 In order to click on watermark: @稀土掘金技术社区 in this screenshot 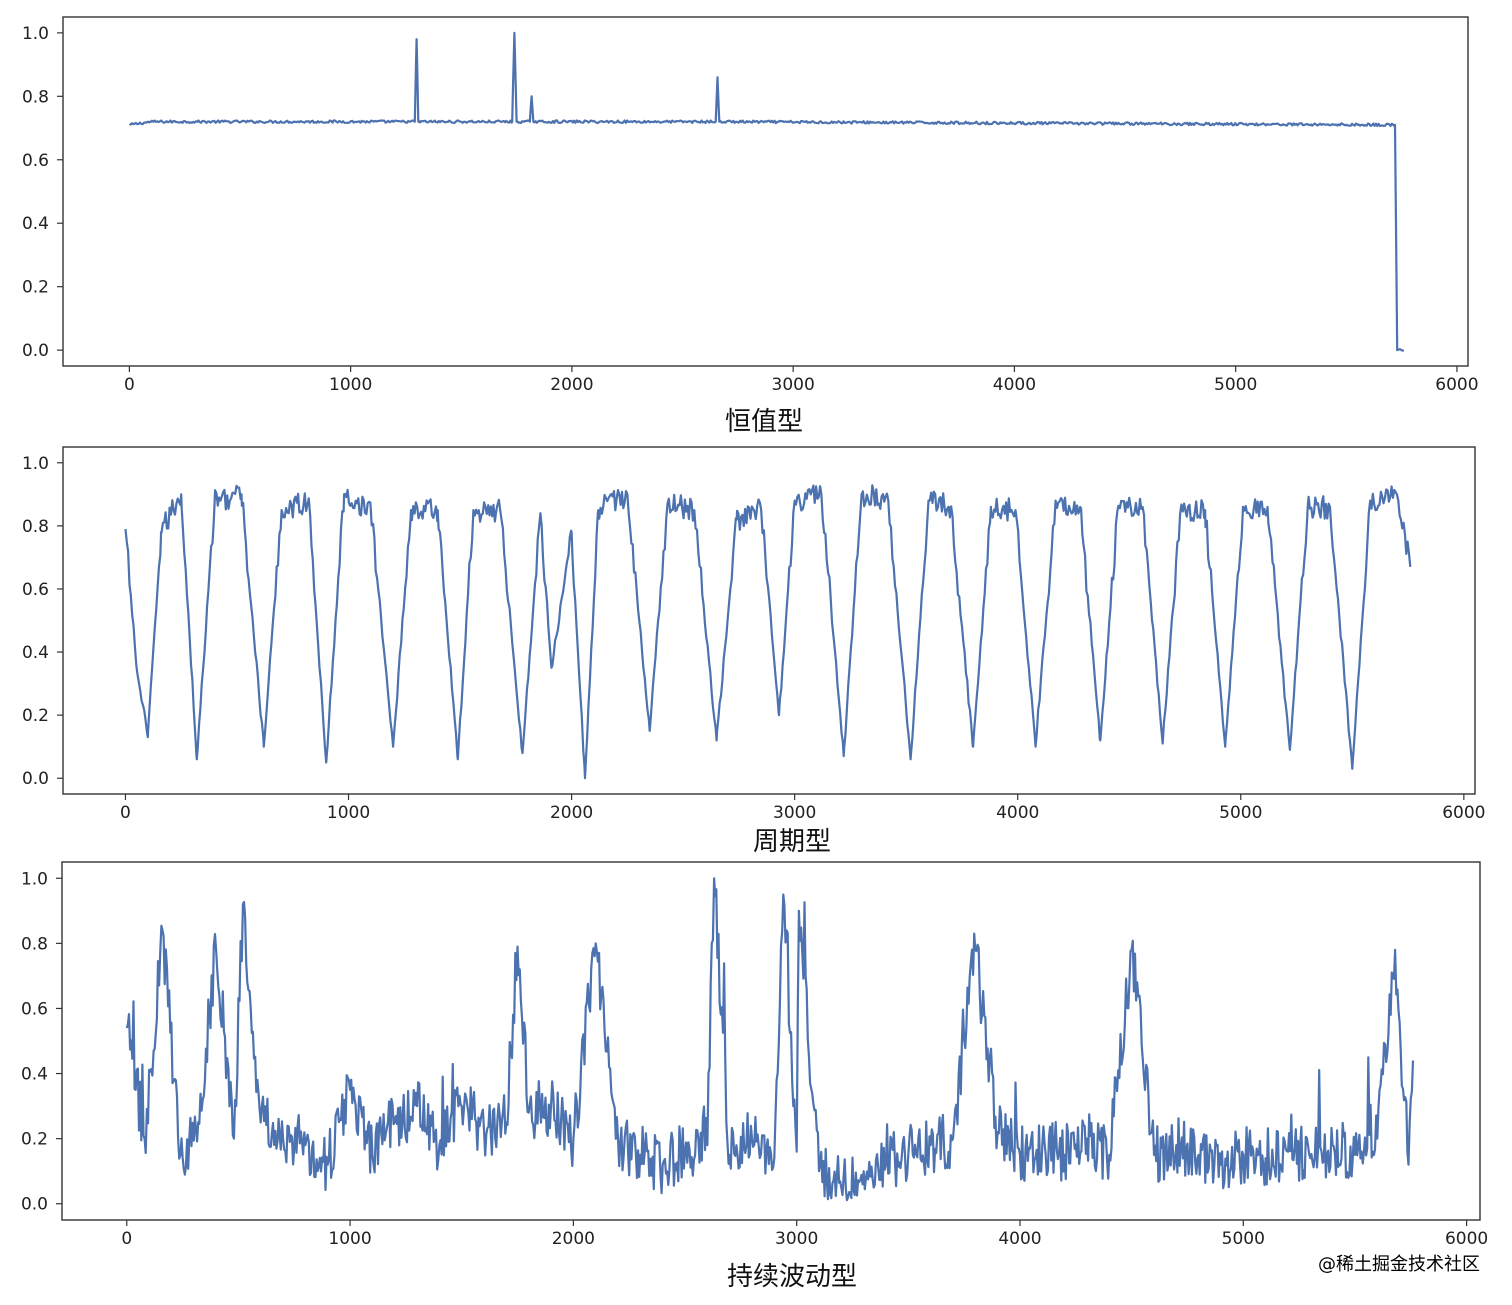, I will do `click(1399, 1264)`.